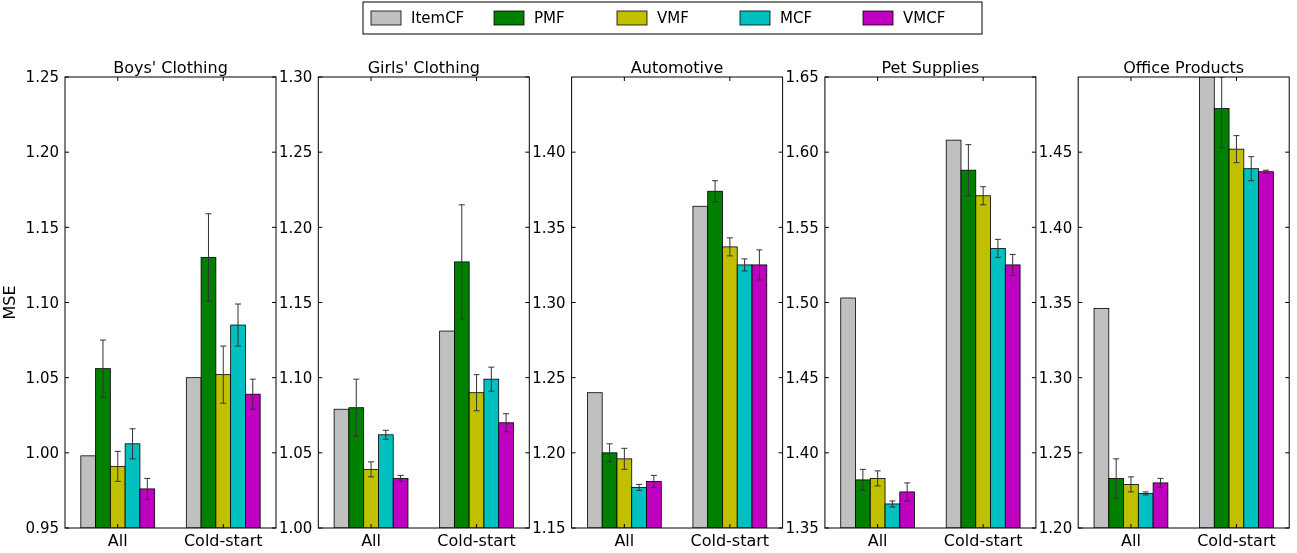  Describe the element at coordinates (549, 18) in the screenshot. I see `legend-label: PMF` at that location.